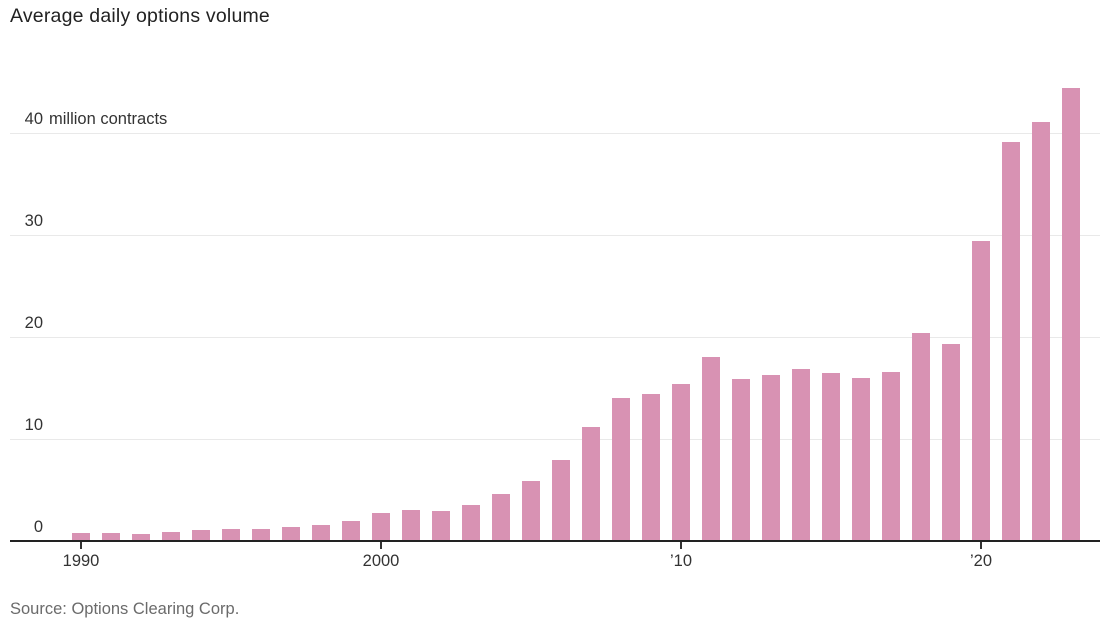 This screenshot has width=1103, height=632. I want to click on x-axis-label-2020: ’20, so click(981, 561).